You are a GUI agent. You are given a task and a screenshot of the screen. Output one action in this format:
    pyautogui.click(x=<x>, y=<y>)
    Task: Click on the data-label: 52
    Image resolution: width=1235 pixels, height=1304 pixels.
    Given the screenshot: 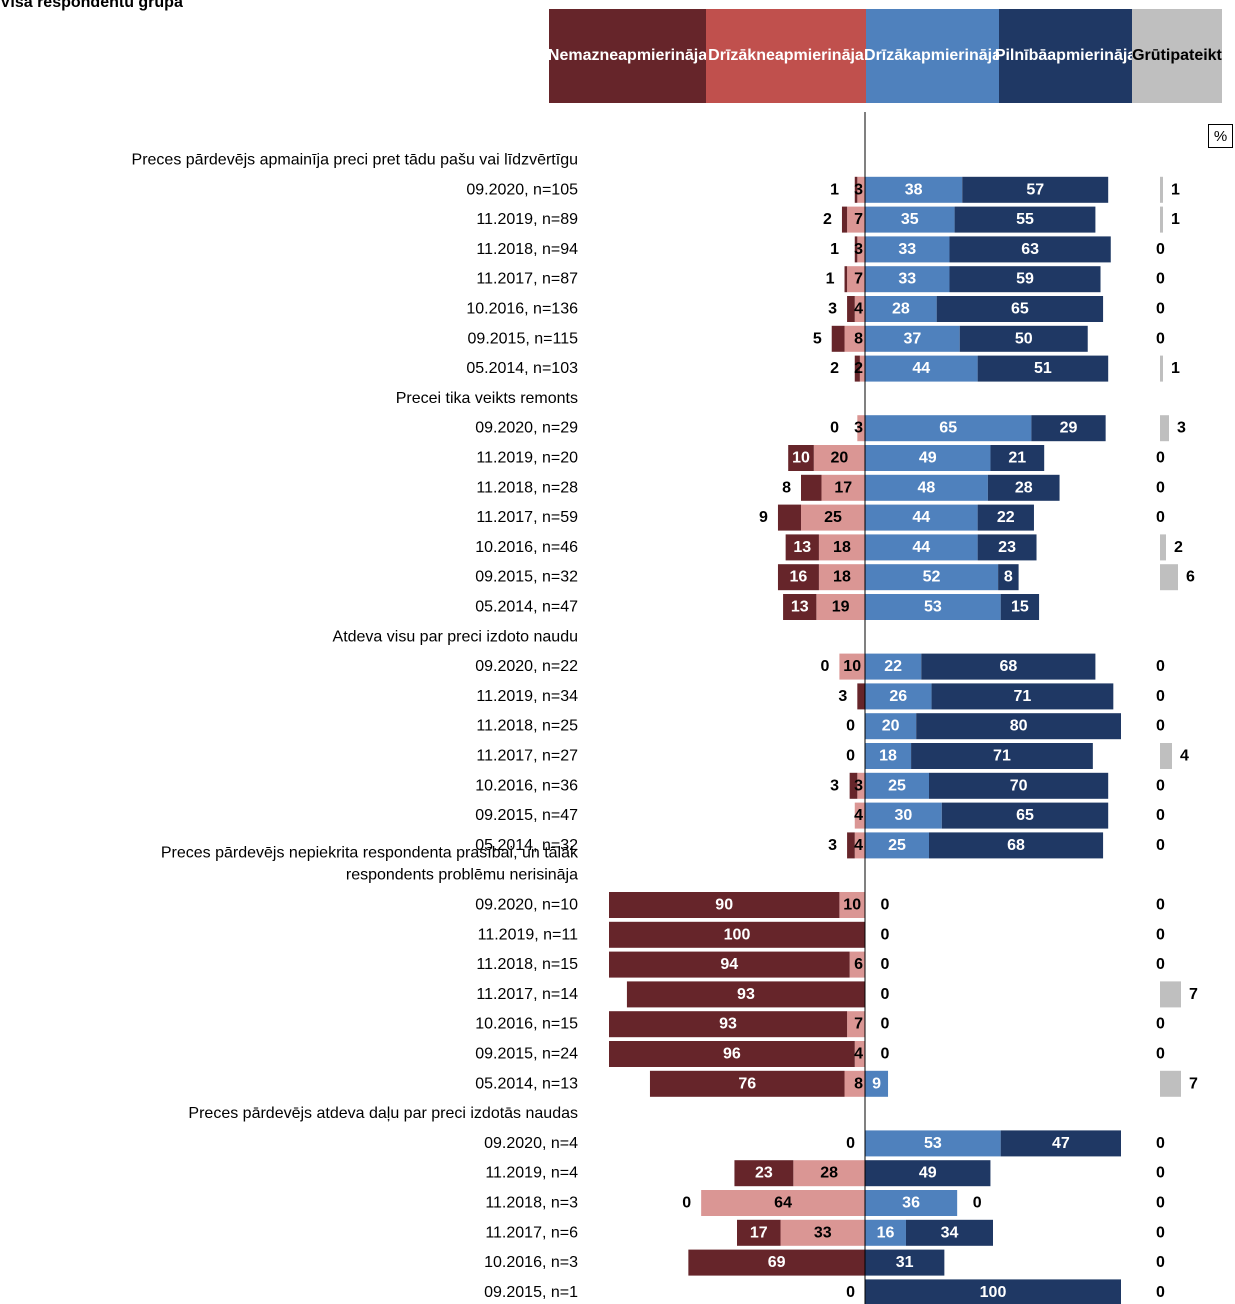 What is the action you would take?
    pyautogui.click(x=932, y=577)
    